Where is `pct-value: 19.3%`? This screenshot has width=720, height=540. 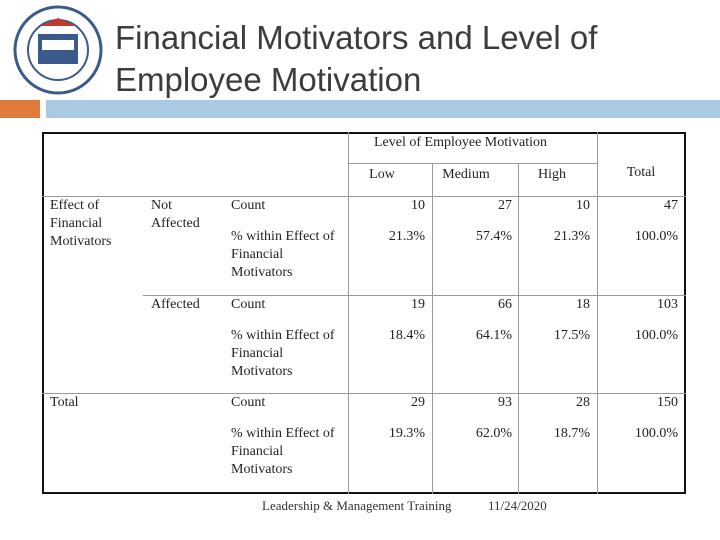
pct-value: 19.3% is located at coordinates (406, 433).